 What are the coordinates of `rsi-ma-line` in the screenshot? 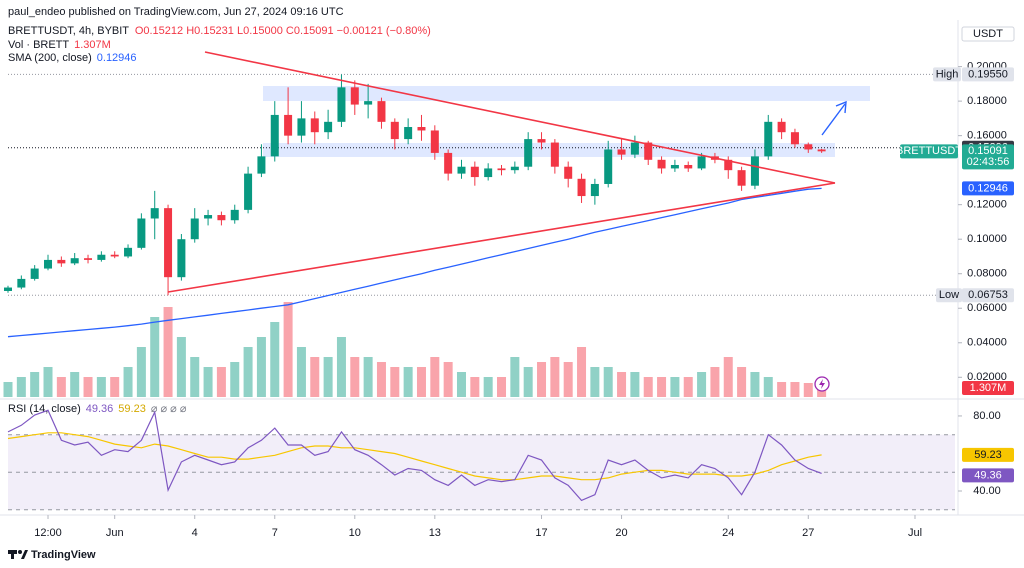 It's located at (414, 456).